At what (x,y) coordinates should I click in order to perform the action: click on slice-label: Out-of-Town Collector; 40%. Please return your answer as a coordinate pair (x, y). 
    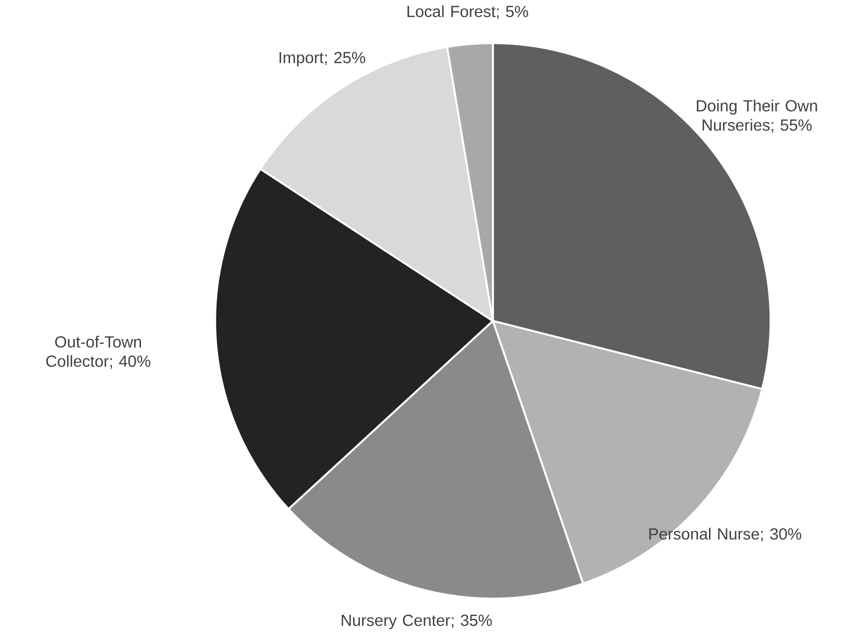
    Looking at the image, I should click on (98, 353).